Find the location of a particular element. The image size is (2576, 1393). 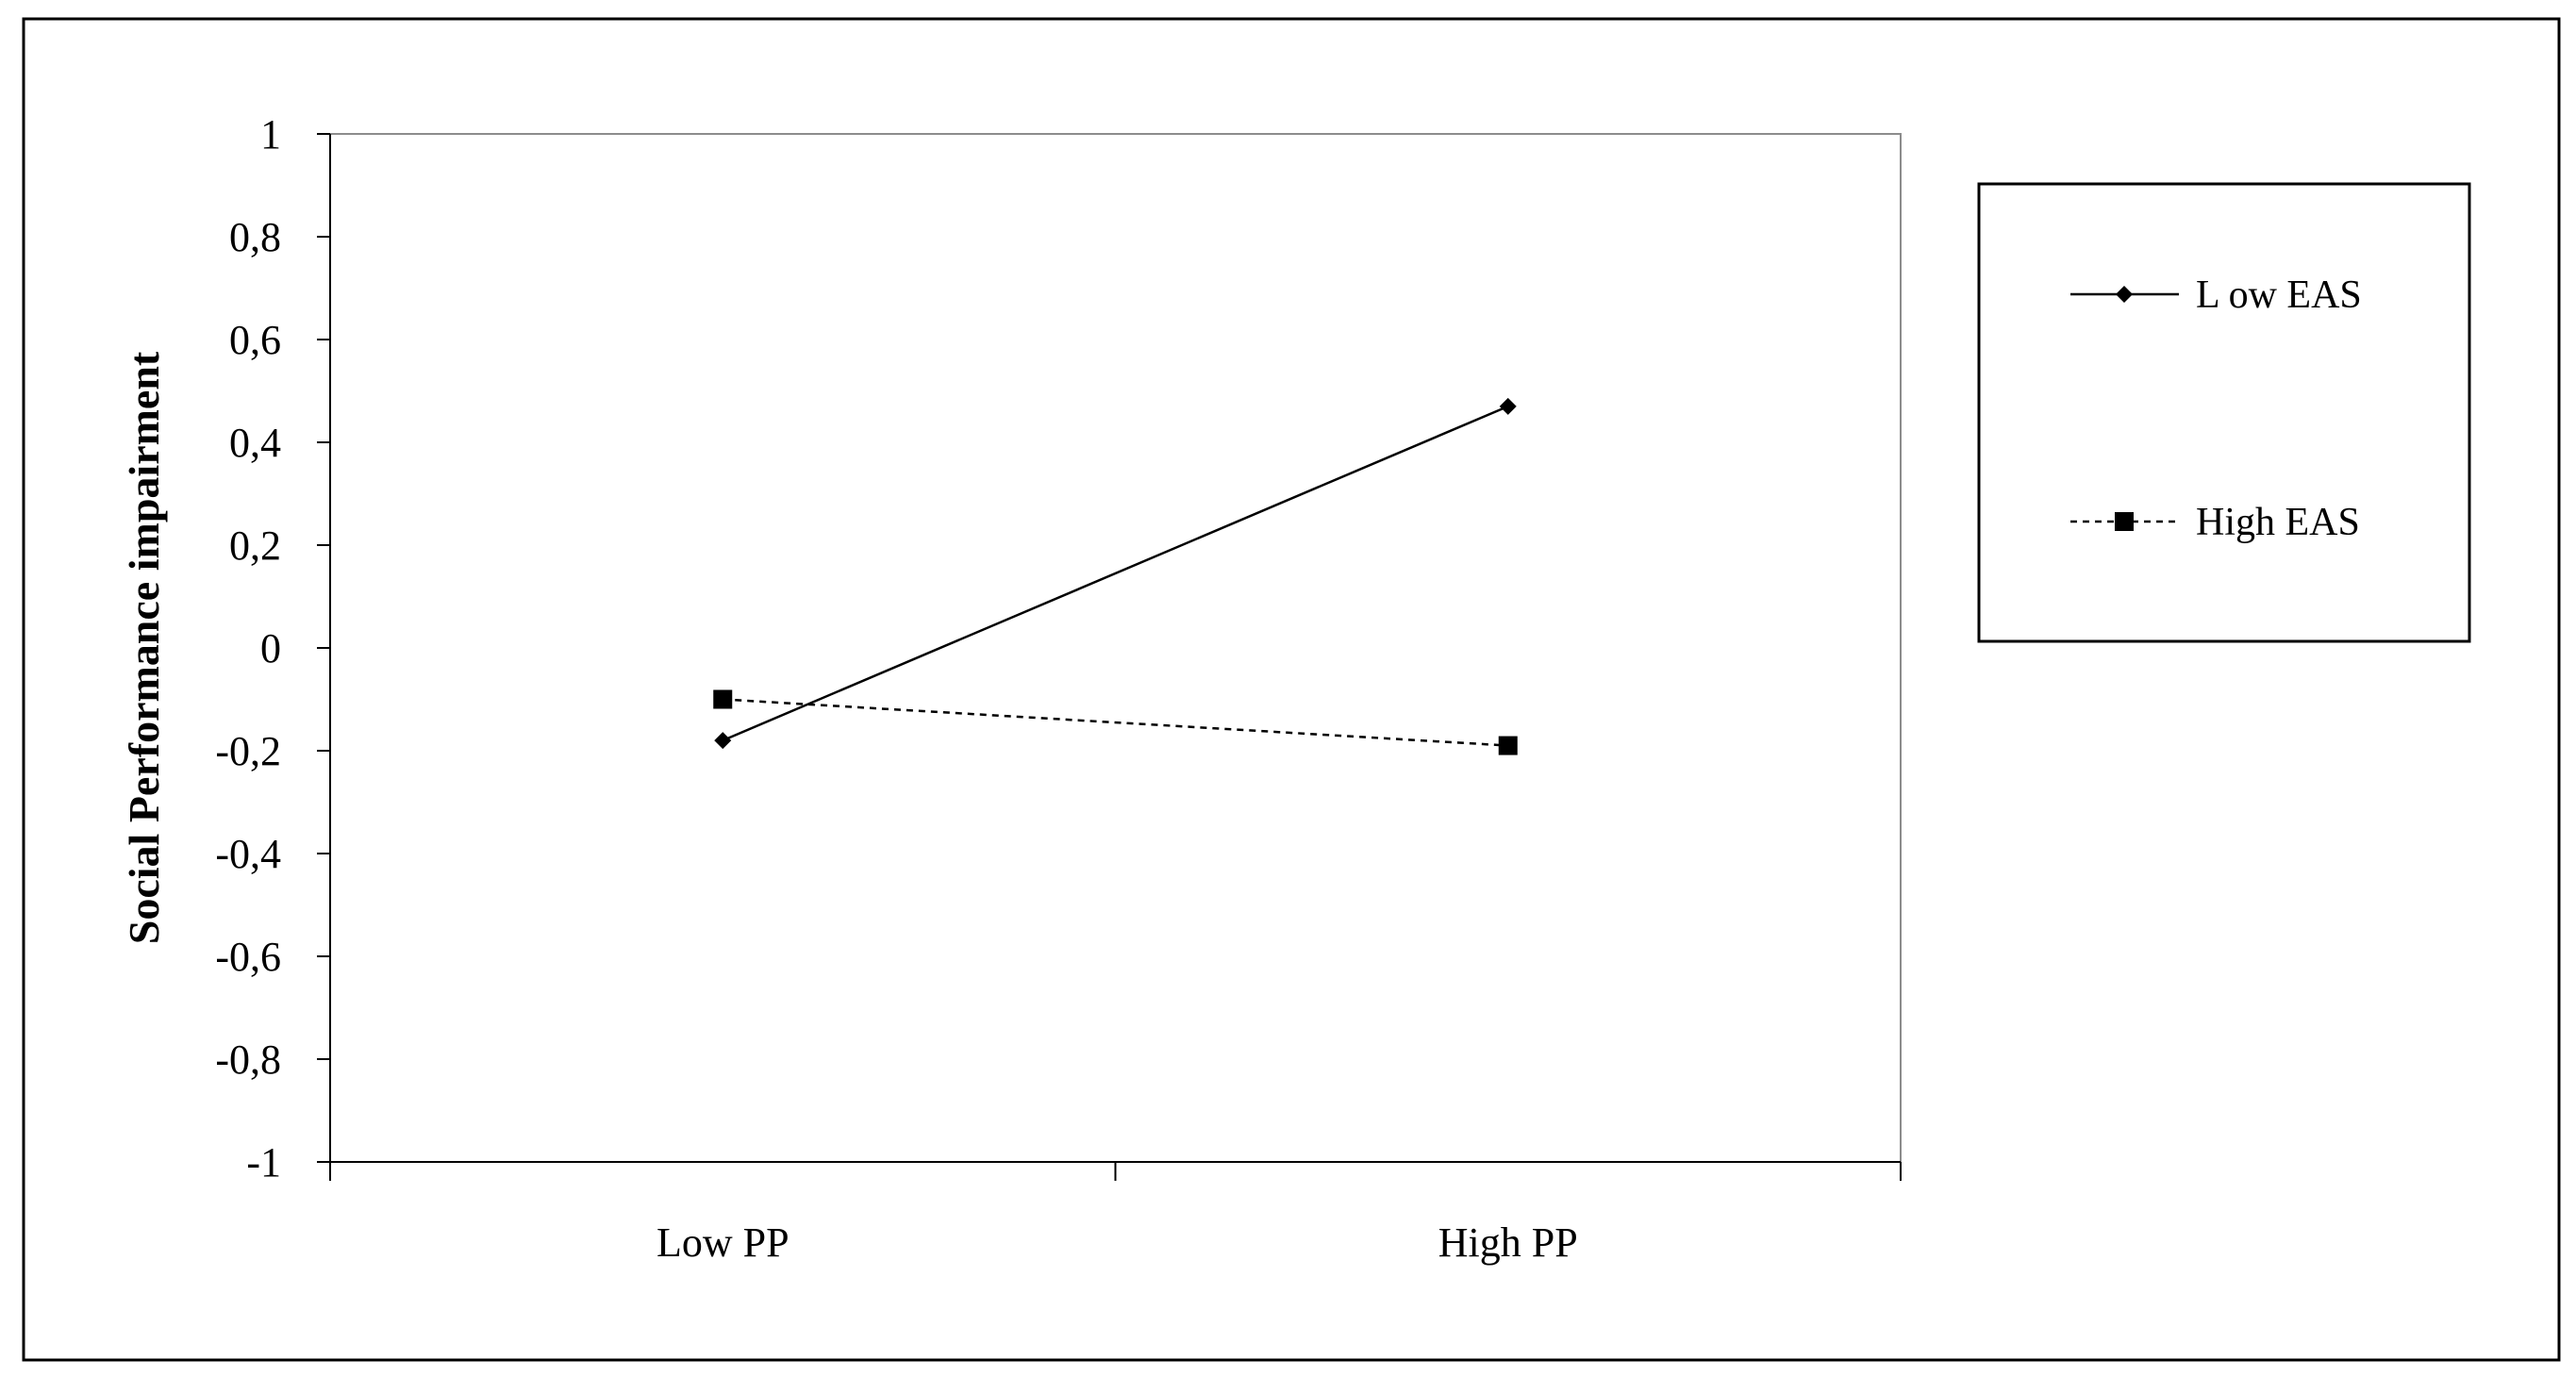

x-axis: Low PP High PP is located at coordinates (1115, 1213).